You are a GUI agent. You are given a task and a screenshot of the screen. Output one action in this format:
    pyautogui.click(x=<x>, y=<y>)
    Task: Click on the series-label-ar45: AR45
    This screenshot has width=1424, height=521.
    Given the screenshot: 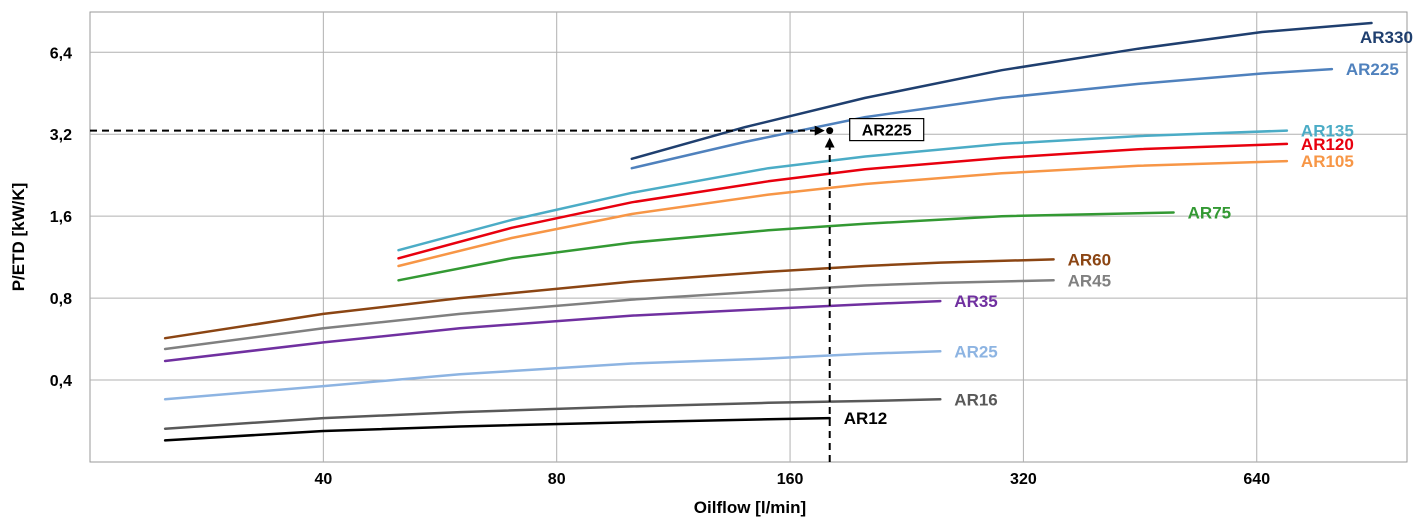 What is the action you would take?
    pyautogui.click(x=1089, y=280)
    